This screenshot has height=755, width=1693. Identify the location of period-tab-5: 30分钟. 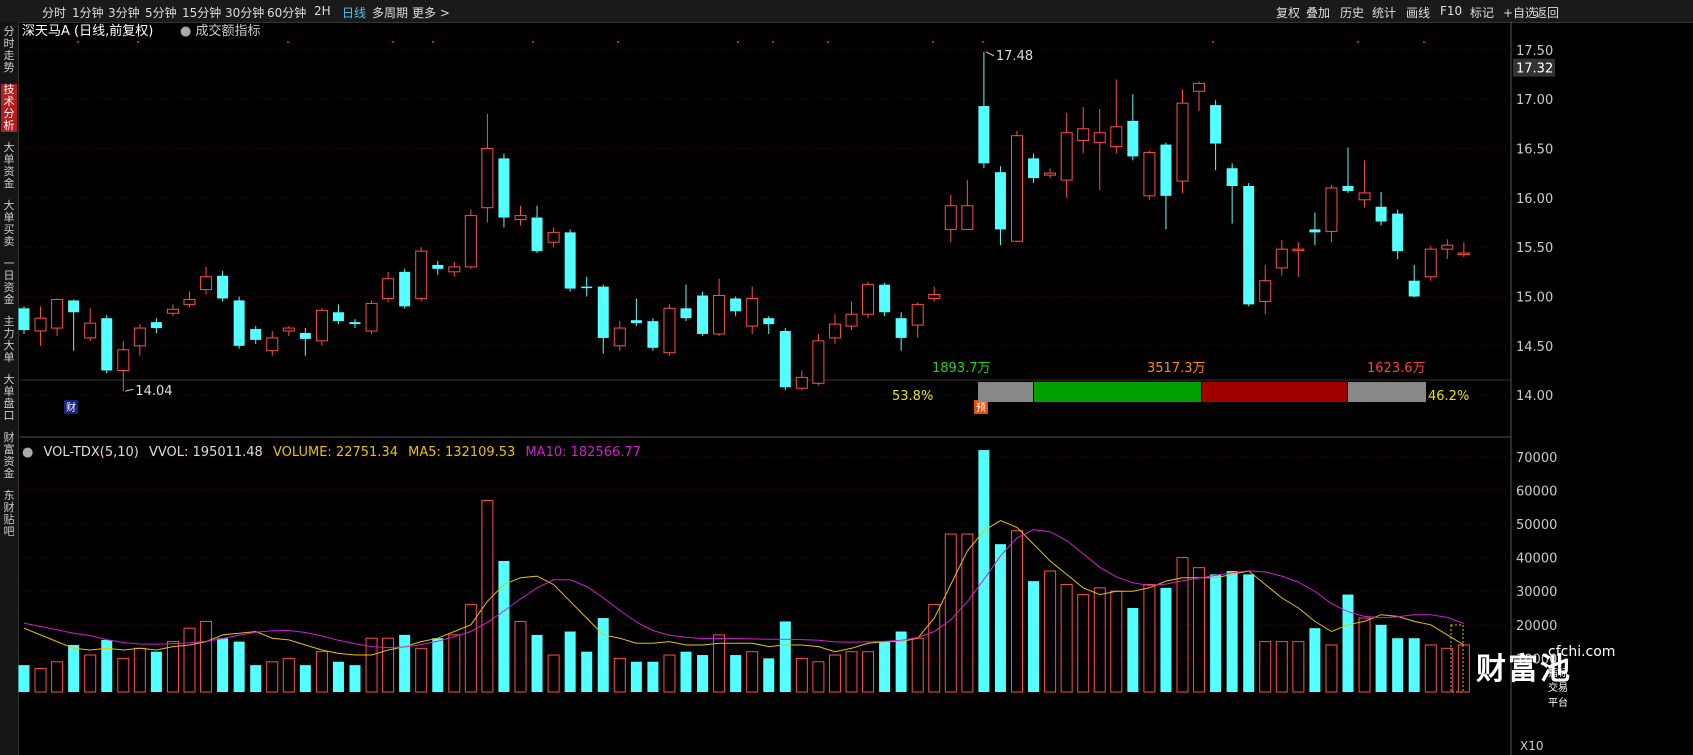
(245, 13).